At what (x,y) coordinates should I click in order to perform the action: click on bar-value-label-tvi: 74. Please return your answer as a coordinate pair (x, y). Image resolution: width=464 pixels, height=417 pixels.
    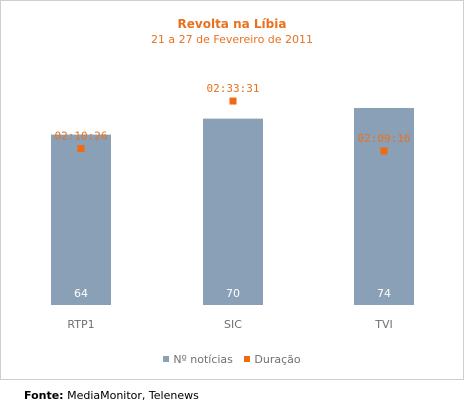
    Looking at the image, I should click on (384, 293).